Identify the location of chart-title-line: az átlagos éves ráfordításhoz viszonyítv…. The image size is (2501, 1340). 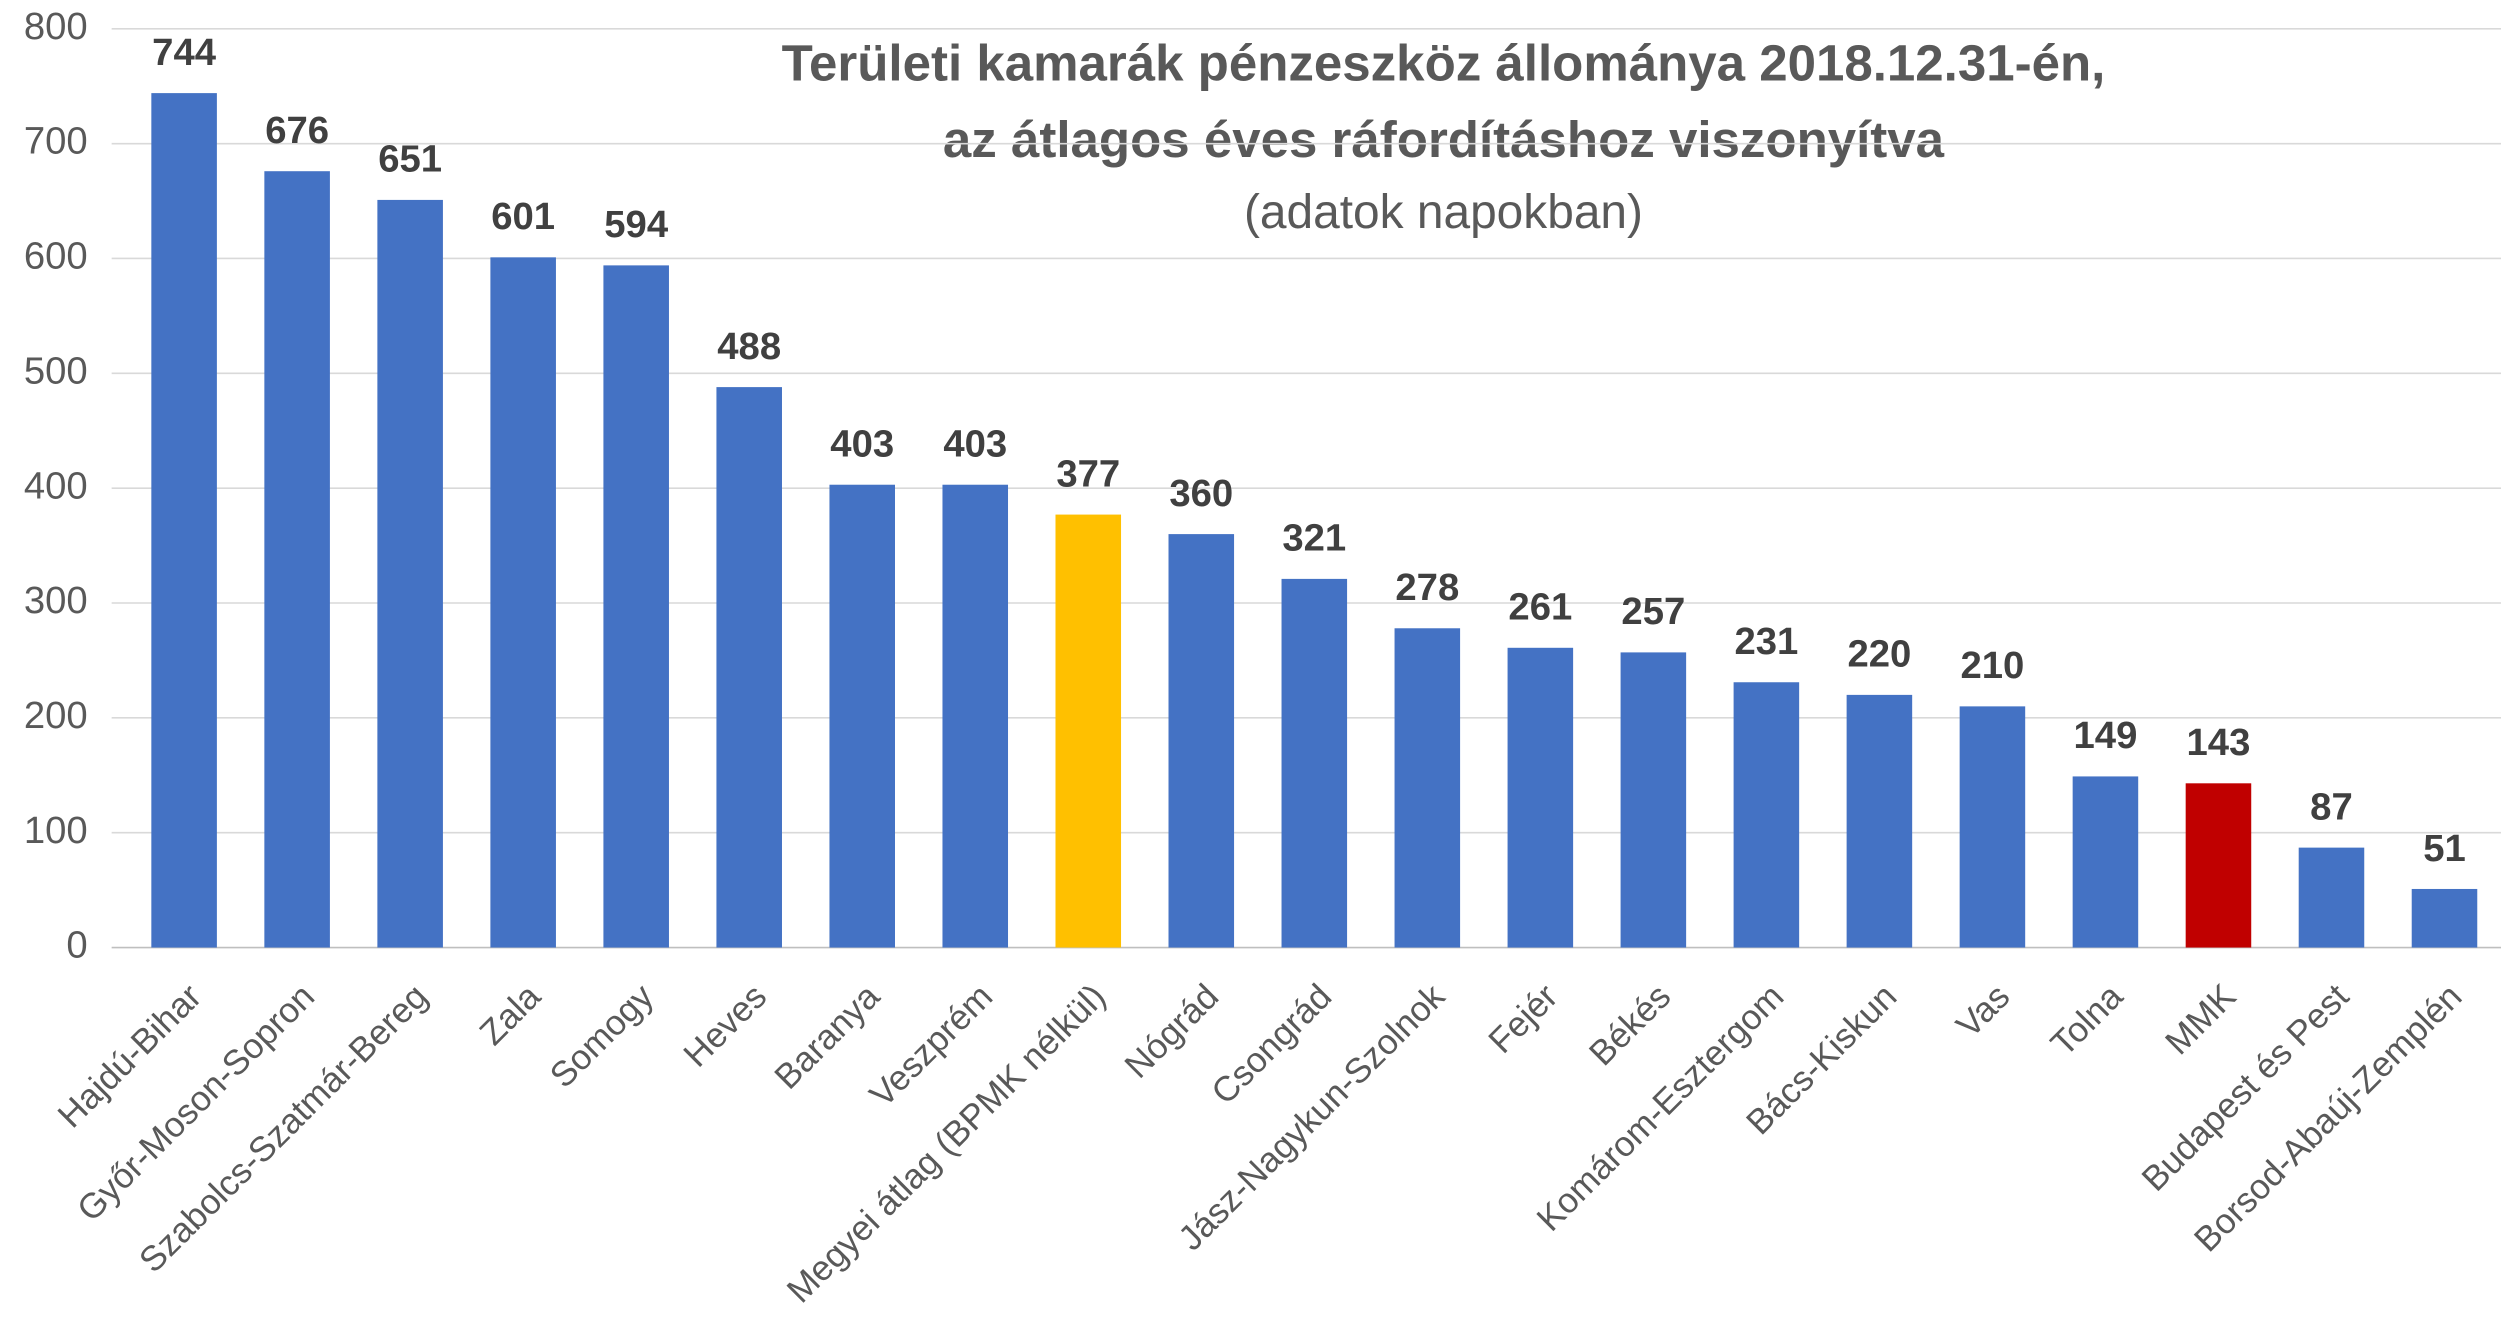
(1444, 139).